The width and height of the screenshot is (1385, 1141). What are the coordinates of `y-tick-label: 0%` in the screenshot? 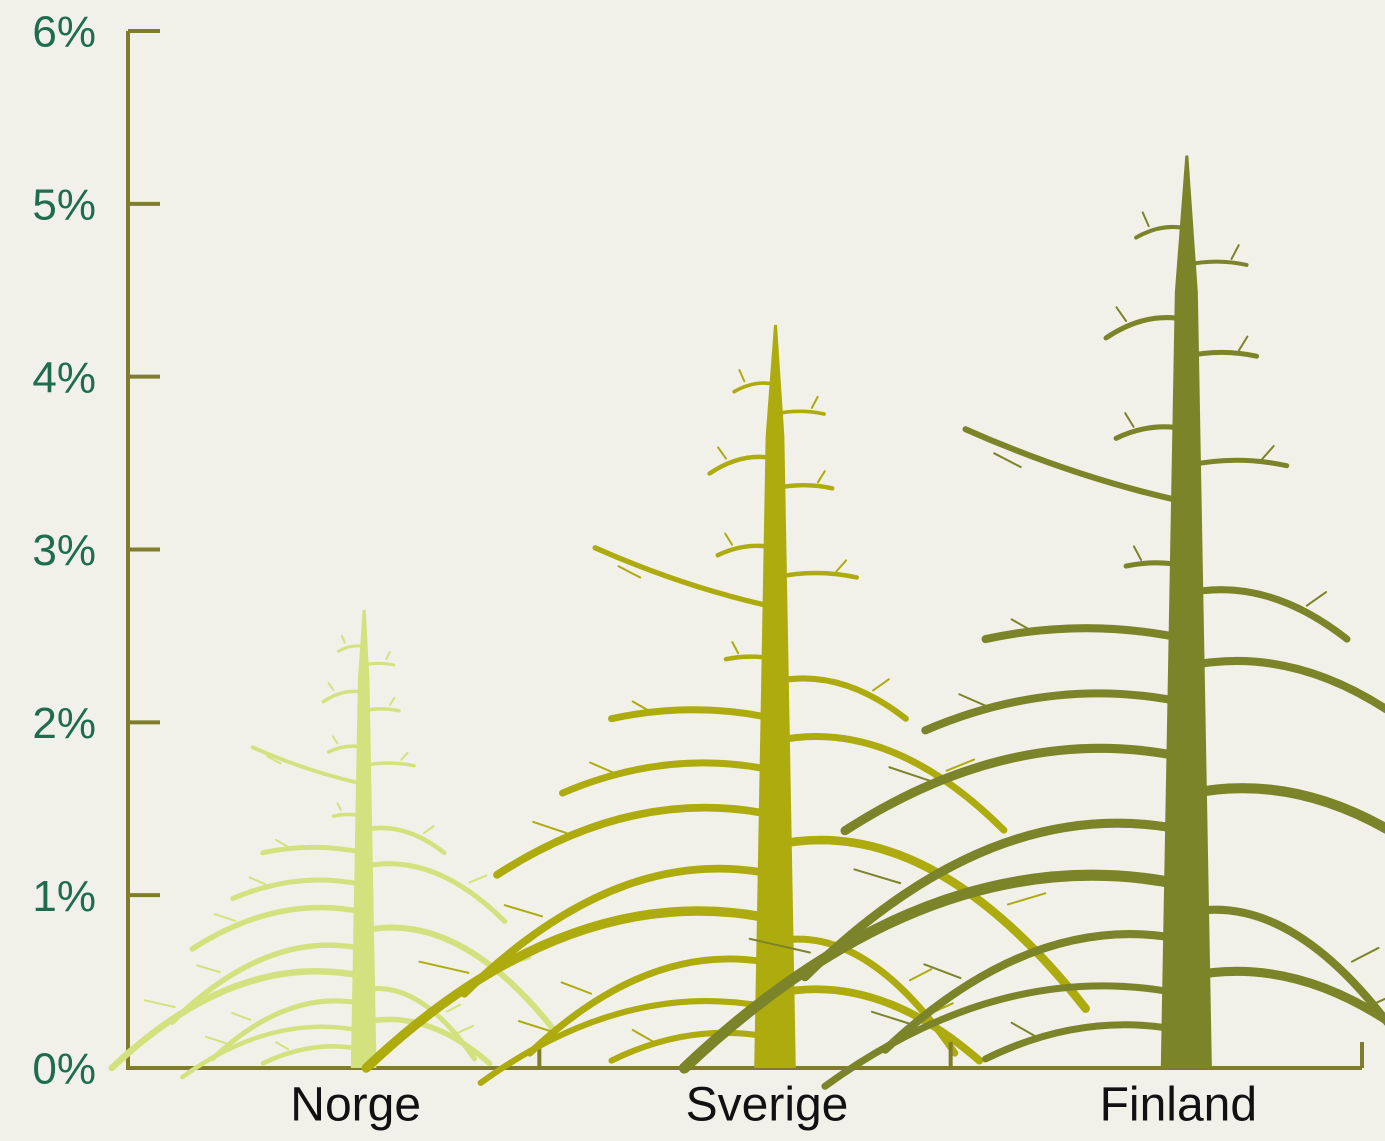 It's located at (64, 1069).